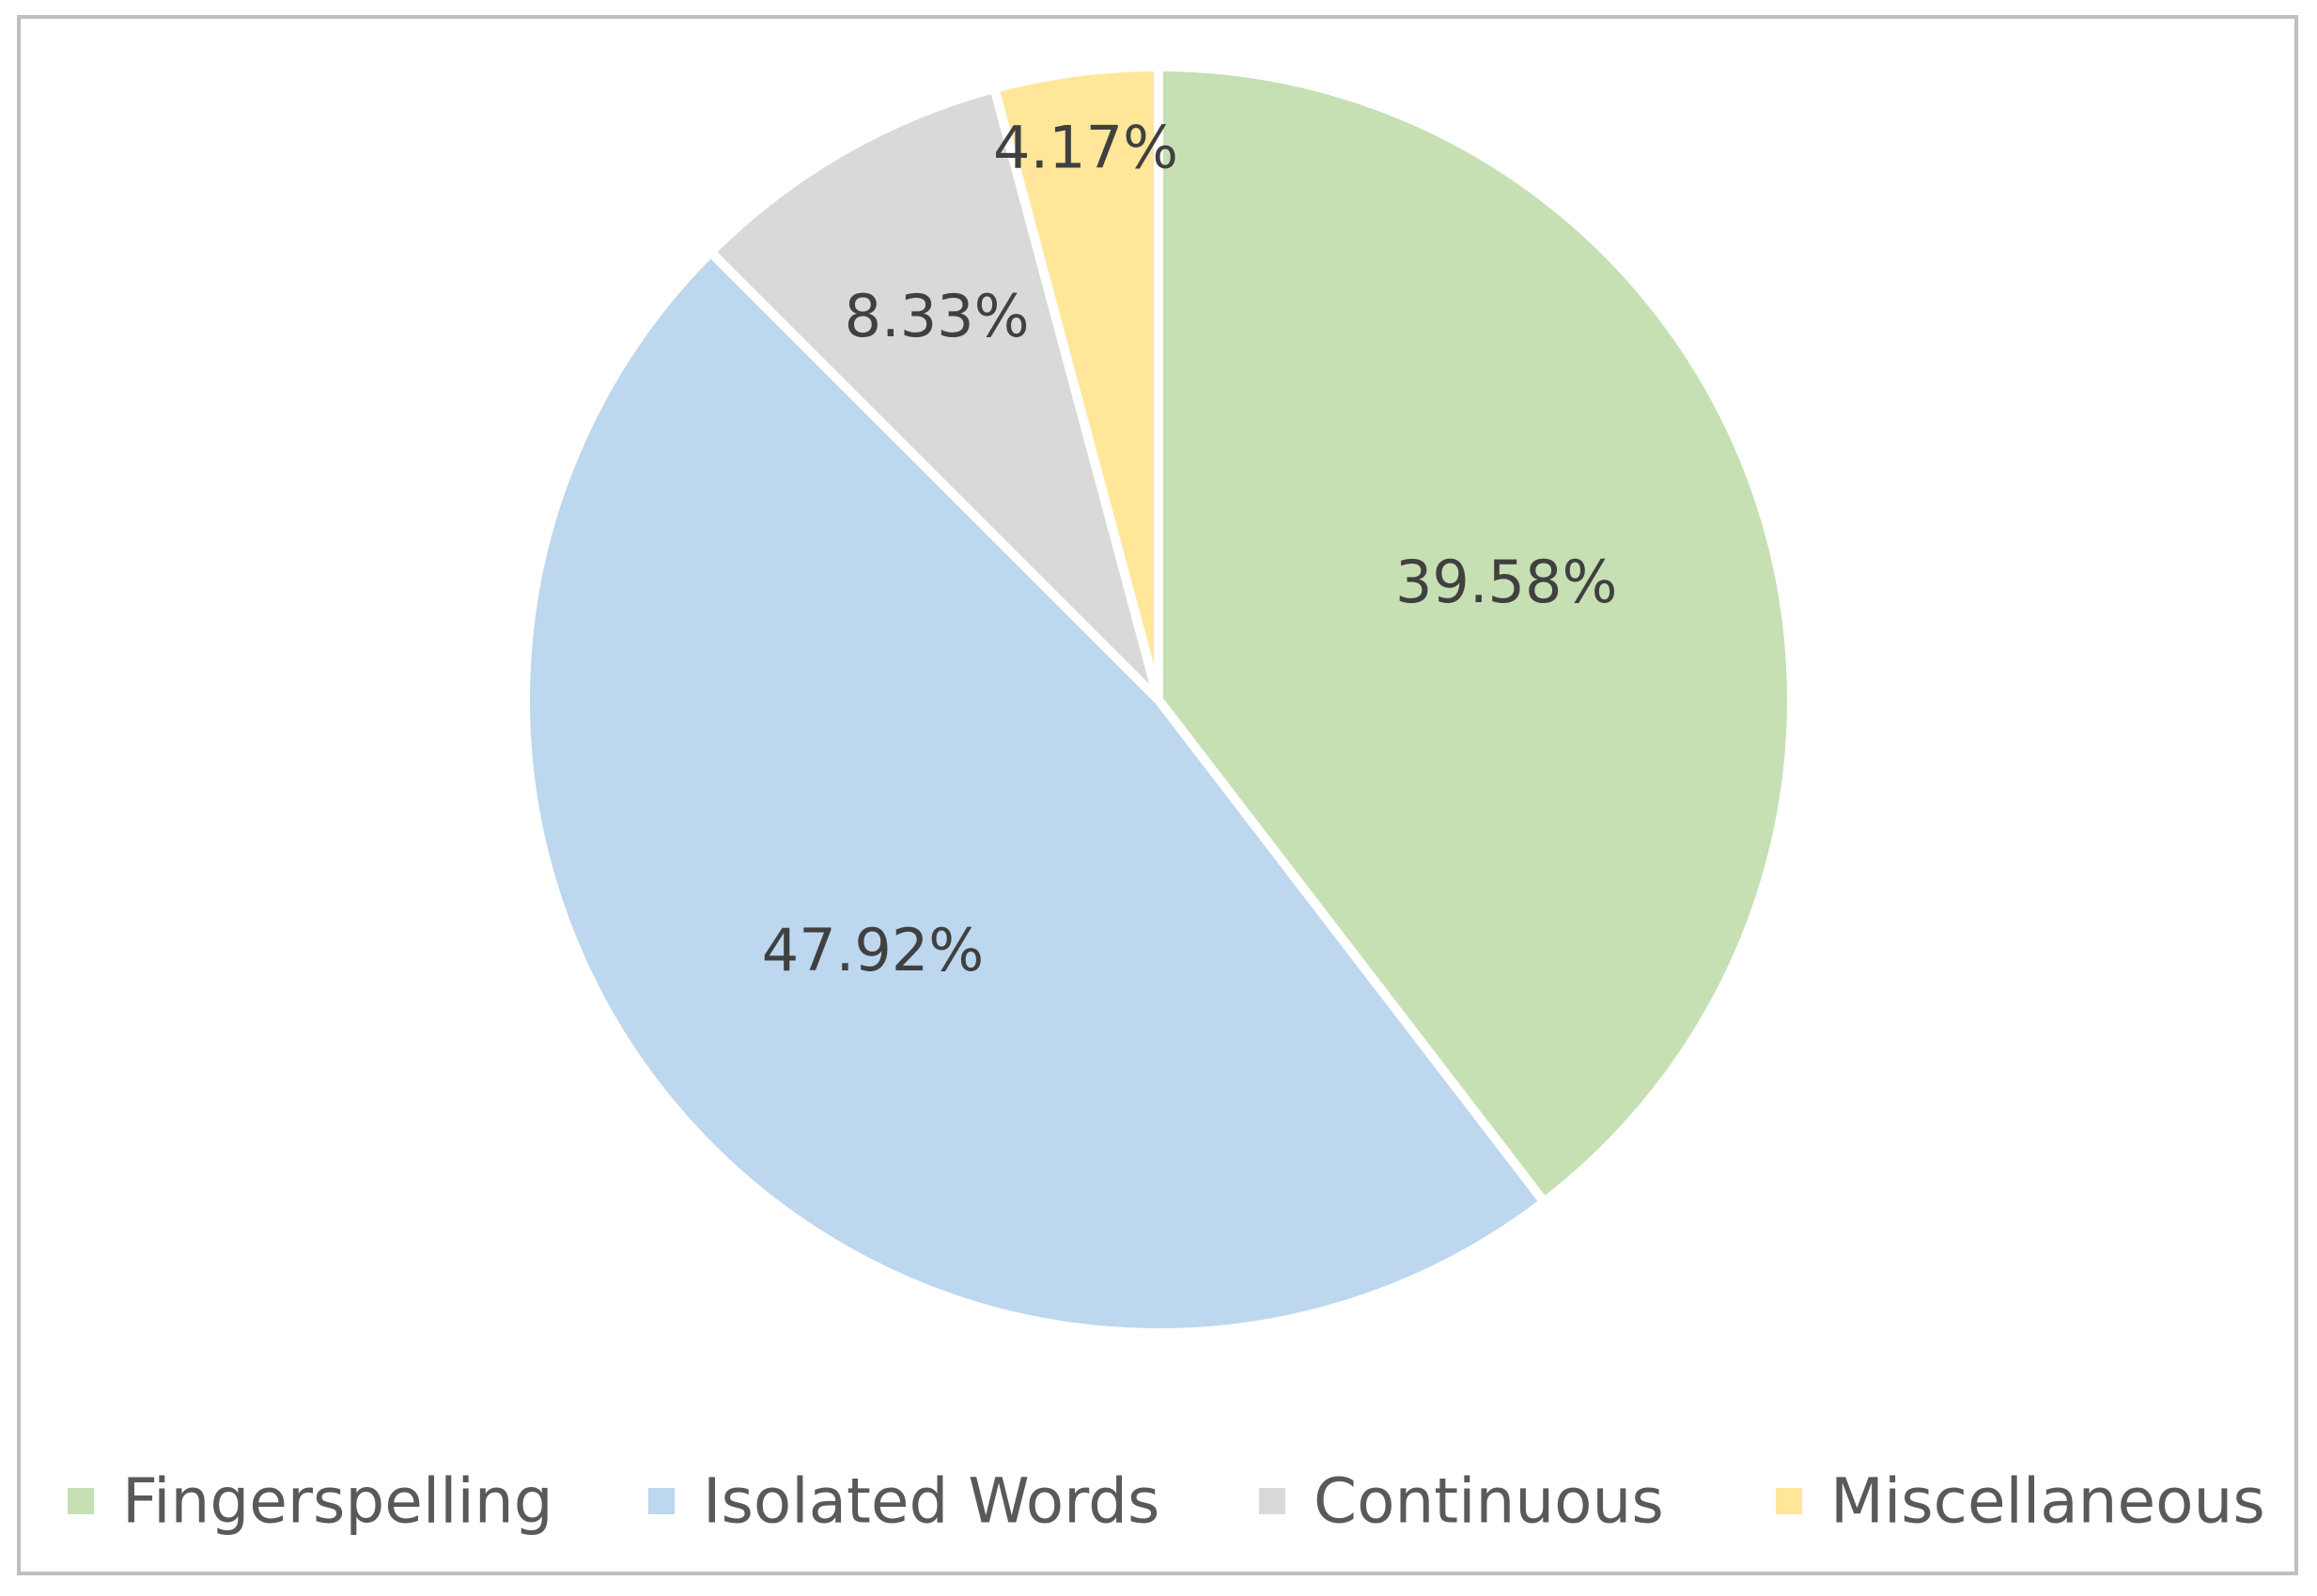 This screenshot has width=2317, height=1596. Describe the element at coordinates (937, 316) in the screenshot. I see `data-label-continuous: 8.33%` at that location.